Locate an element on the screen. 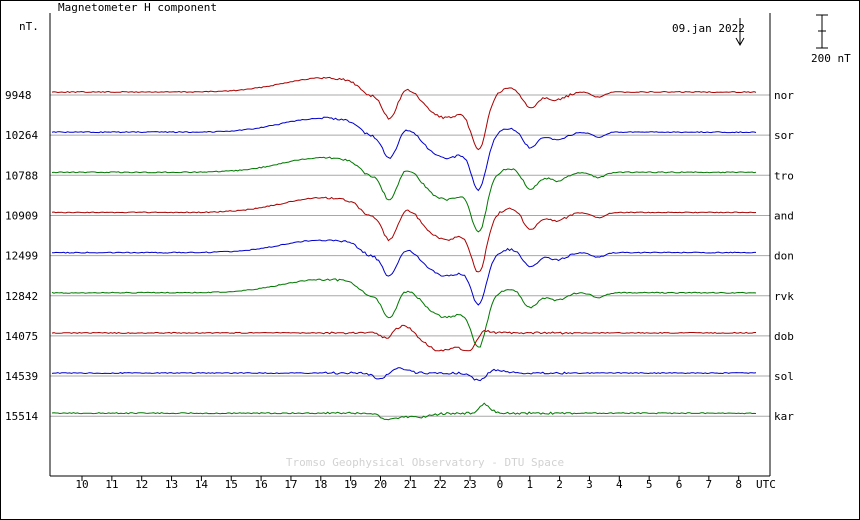 This screenshot has height=520, width=860. station-name-label: sol is located at coordinates (784, 376).